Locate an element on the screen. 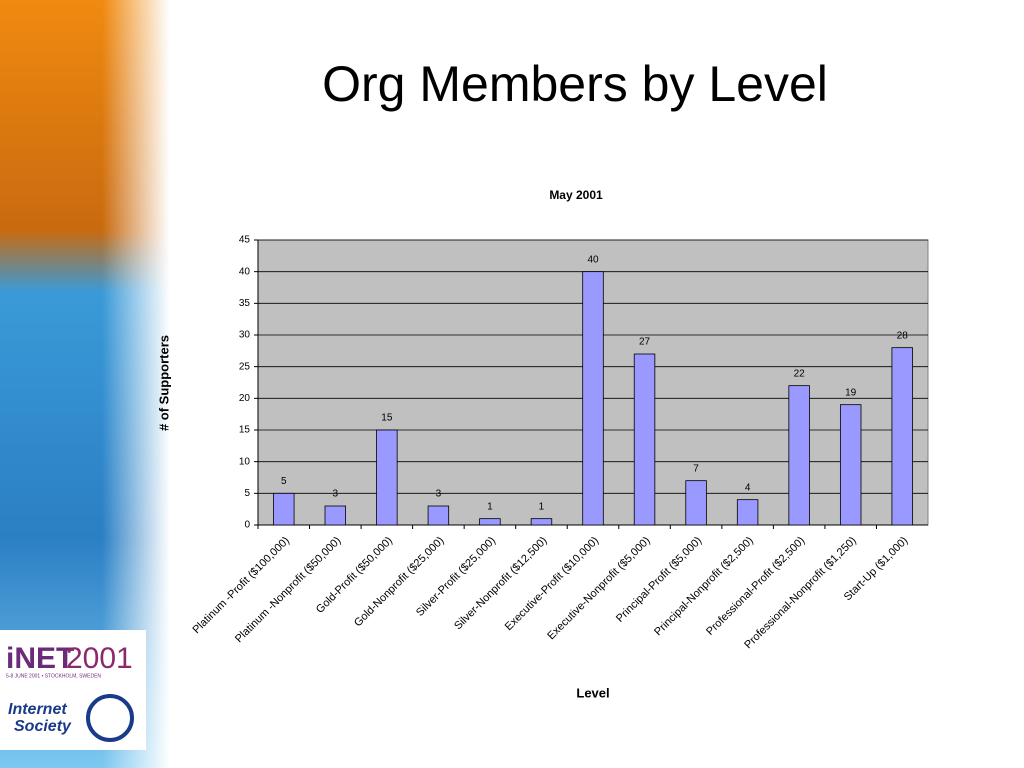 The image size is (1024, 768). x-tick-label: Platinum -Nonprofit ($50,000) is located at coordinates (288, 590).